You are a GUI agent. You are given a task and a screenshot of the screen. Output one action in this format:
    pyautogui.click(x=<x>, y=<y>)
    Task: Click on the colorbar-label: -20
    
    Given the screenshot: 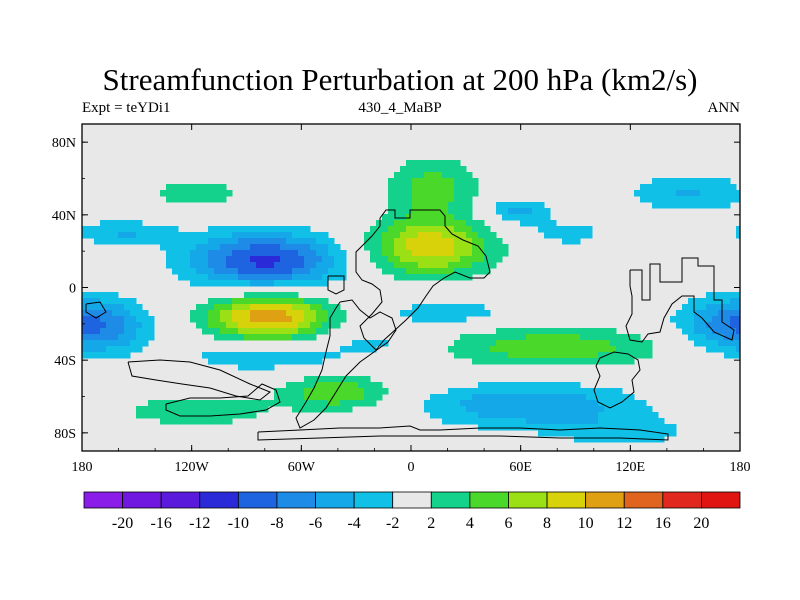 What is the action you would take?
    pyautogui.click(x=122, y=523)
    